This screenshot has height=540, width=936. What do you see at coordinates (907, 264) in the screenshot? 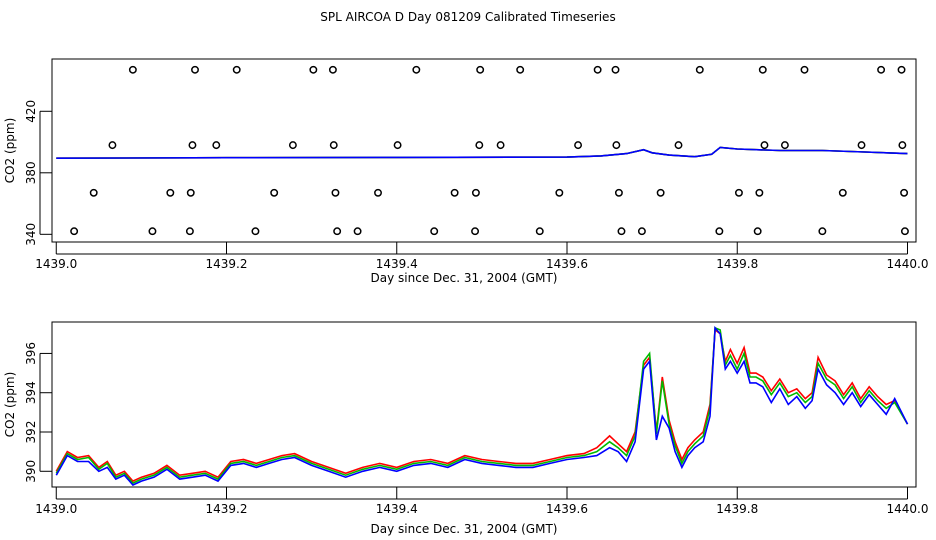
I see `panel-1-x-tick-label: 1440.0` at bounding box center [907, 264].